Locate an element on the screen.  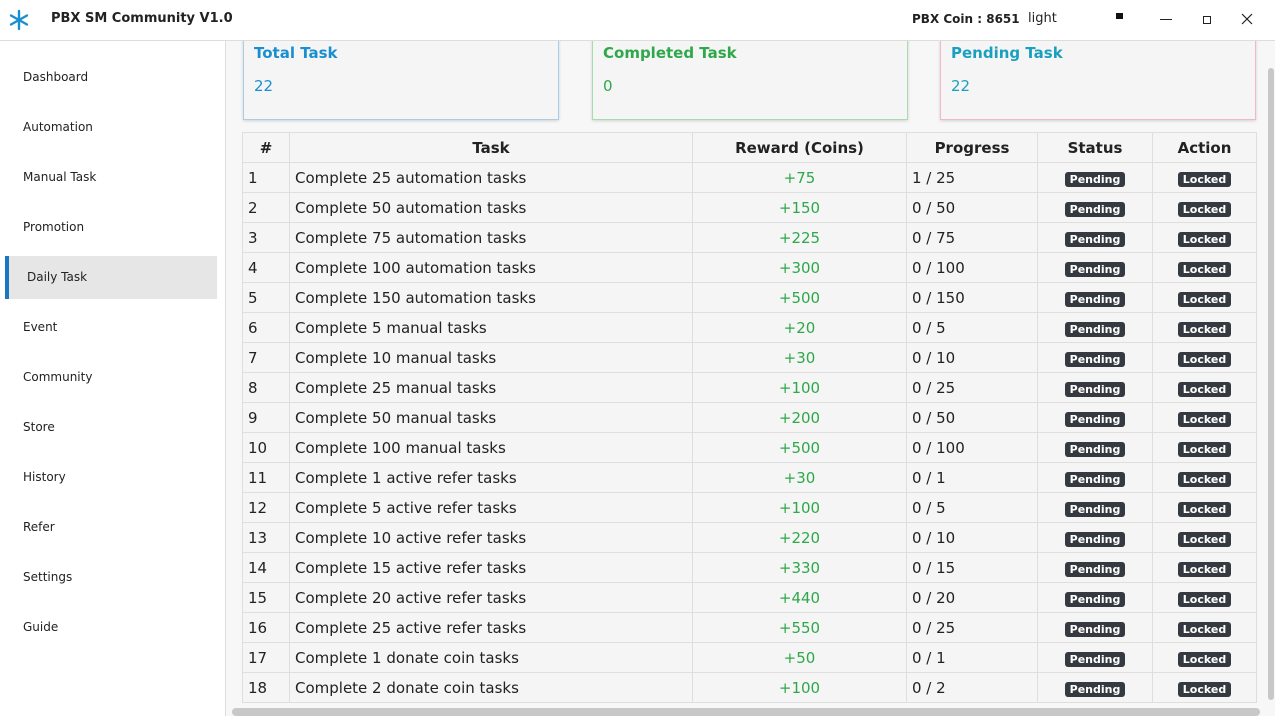
task-name: Complete 2 donate coin tasks is located at coordinates (491, 687).